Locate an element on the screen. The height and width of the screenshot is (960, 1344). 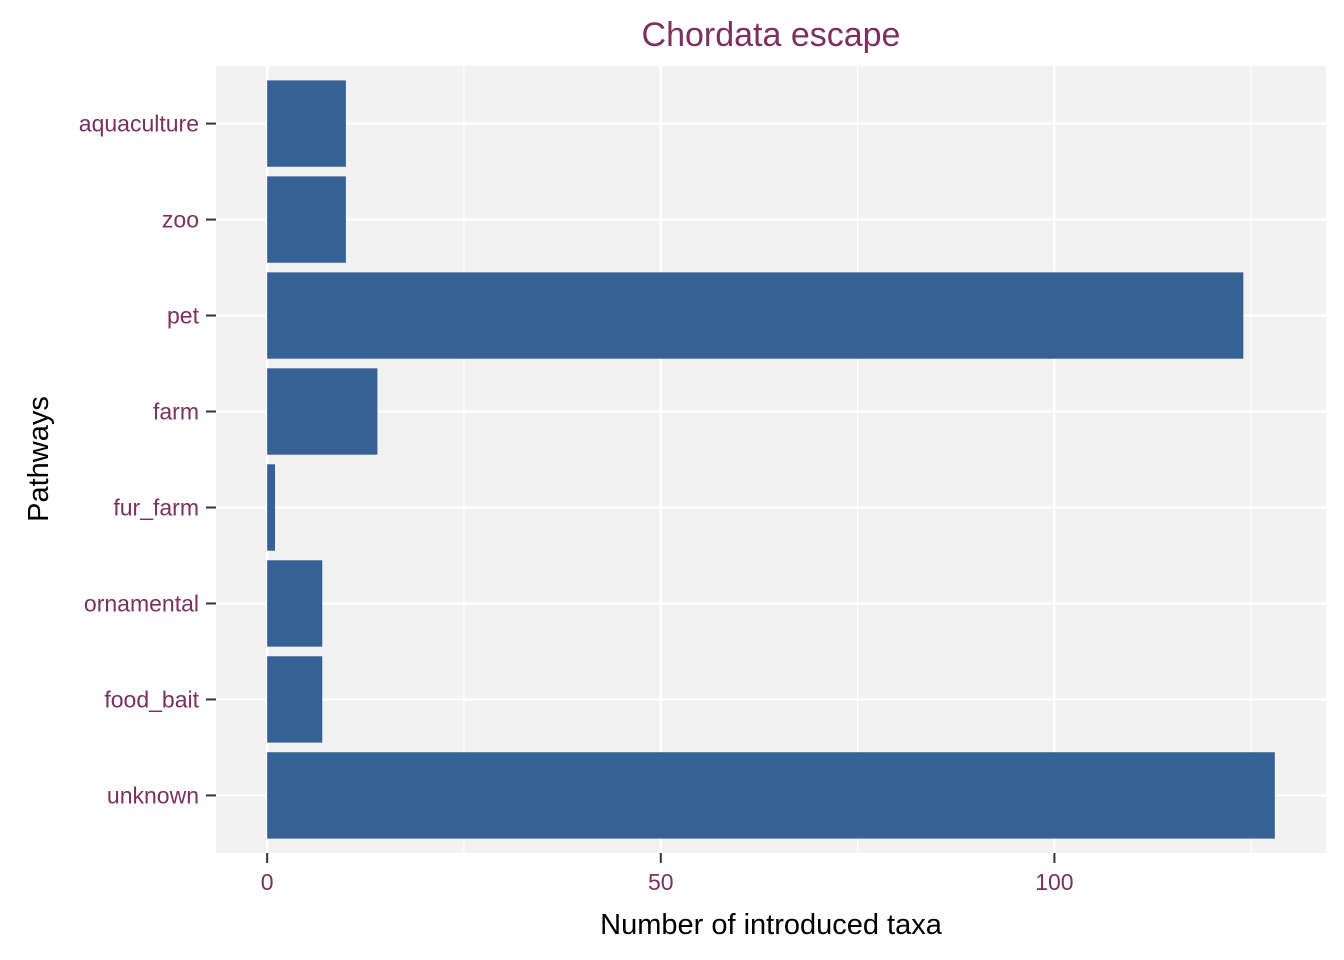
bar-ornamental is located at coordinates (295, 603).